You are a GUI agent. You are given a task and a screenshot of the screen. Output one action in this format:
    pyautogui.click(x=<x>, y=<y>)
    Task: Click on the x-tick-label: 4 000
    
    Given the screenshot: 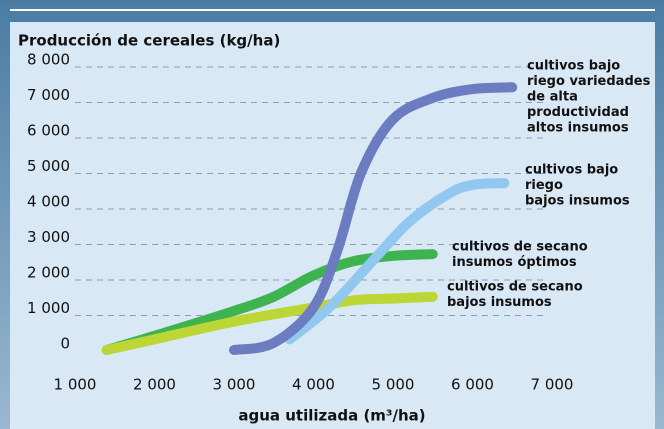 What is the action you would take?
    pyautogui.click(x=313, y=385)
    